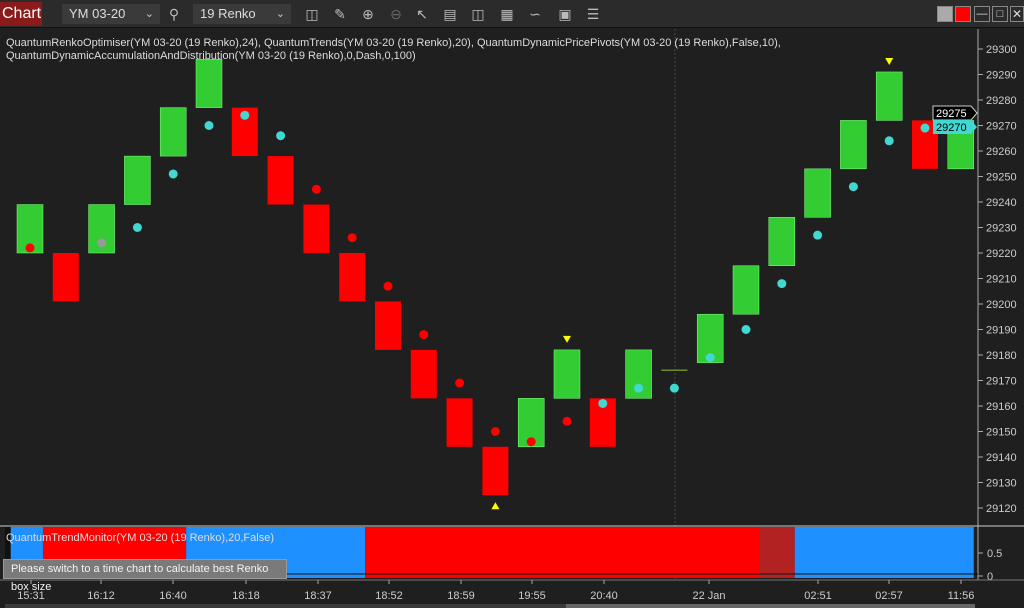  I want to click on price-tick-label: 29130, so click(1001, 484).